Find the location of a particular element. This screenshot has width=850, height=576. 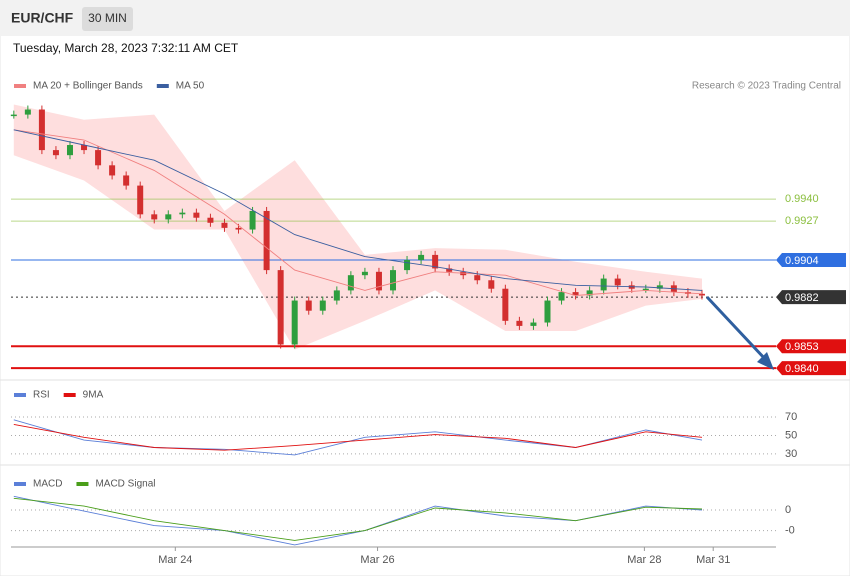

y-tick-label: 0 is located at coordinates (788, 510).